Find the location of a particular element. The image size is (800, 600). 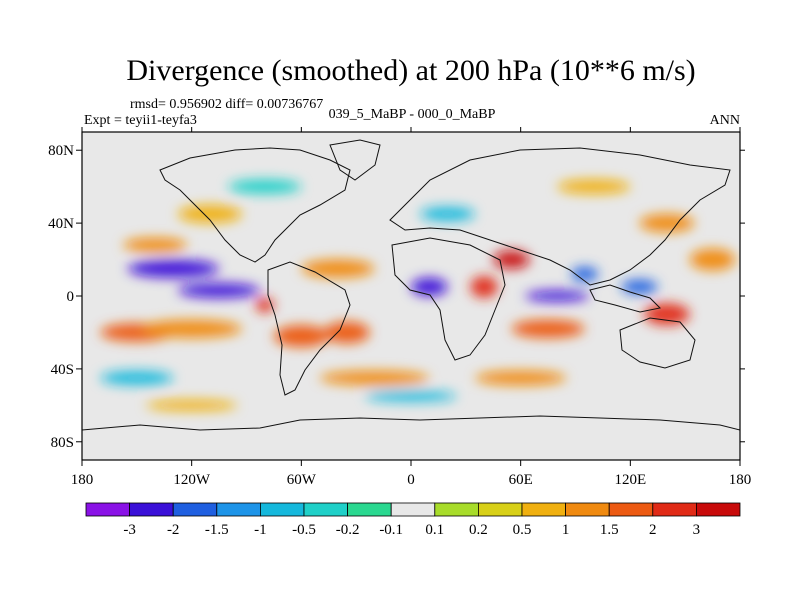

y-tick-label: 40S is located at coordinates (62, 370).